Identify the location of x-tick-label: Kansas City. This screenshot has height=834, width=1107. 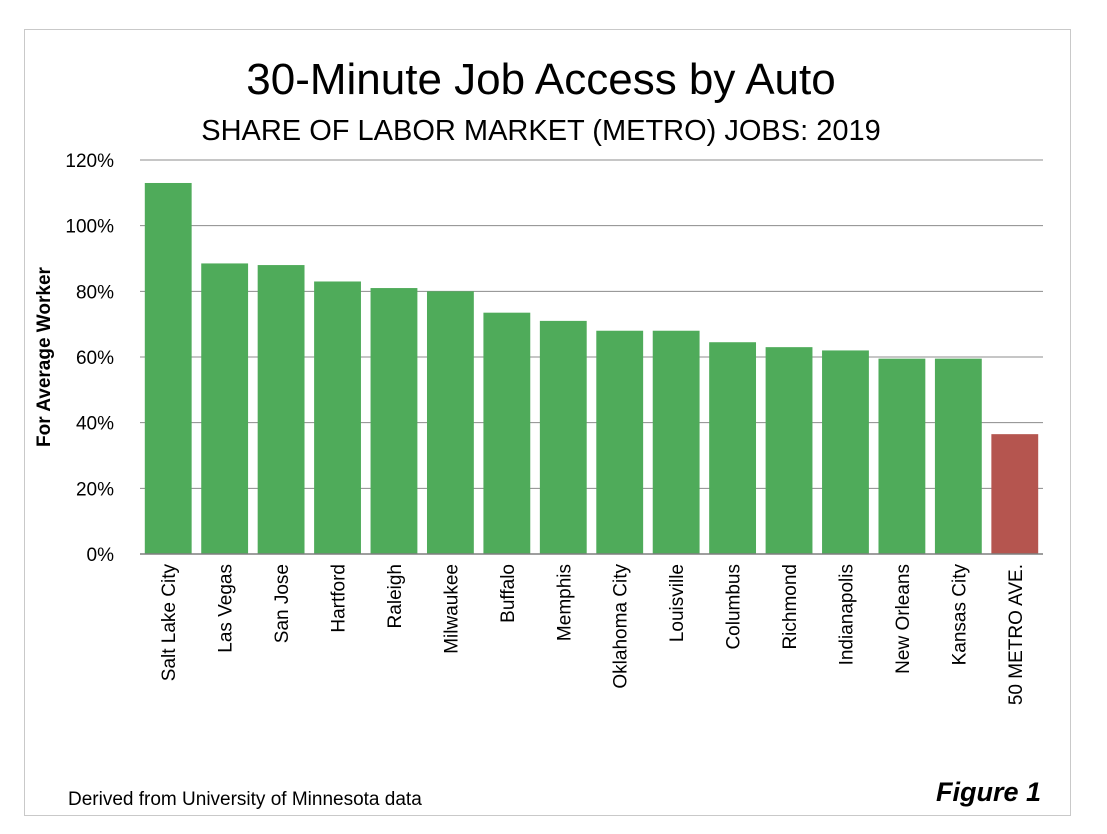
(959, 615).